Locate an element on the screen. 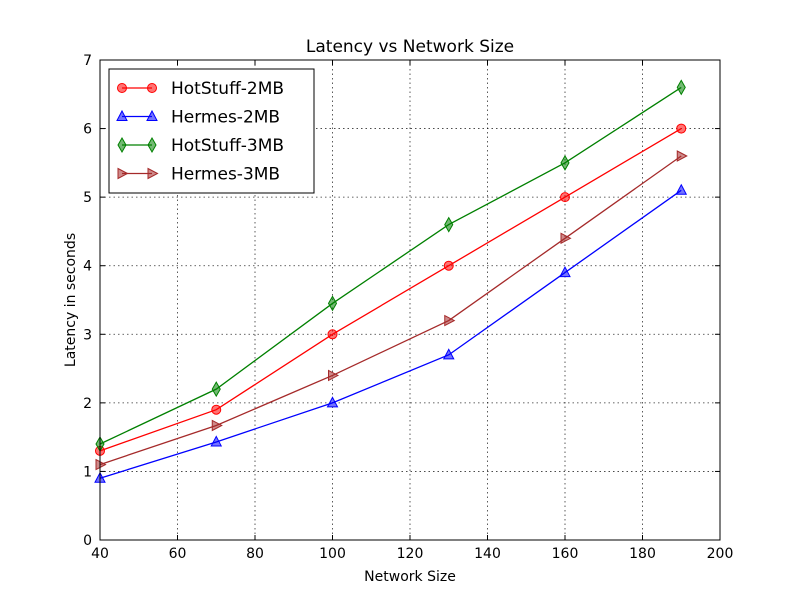 The image size is (800, 600). legend-box is located at coordinates (211, 131).